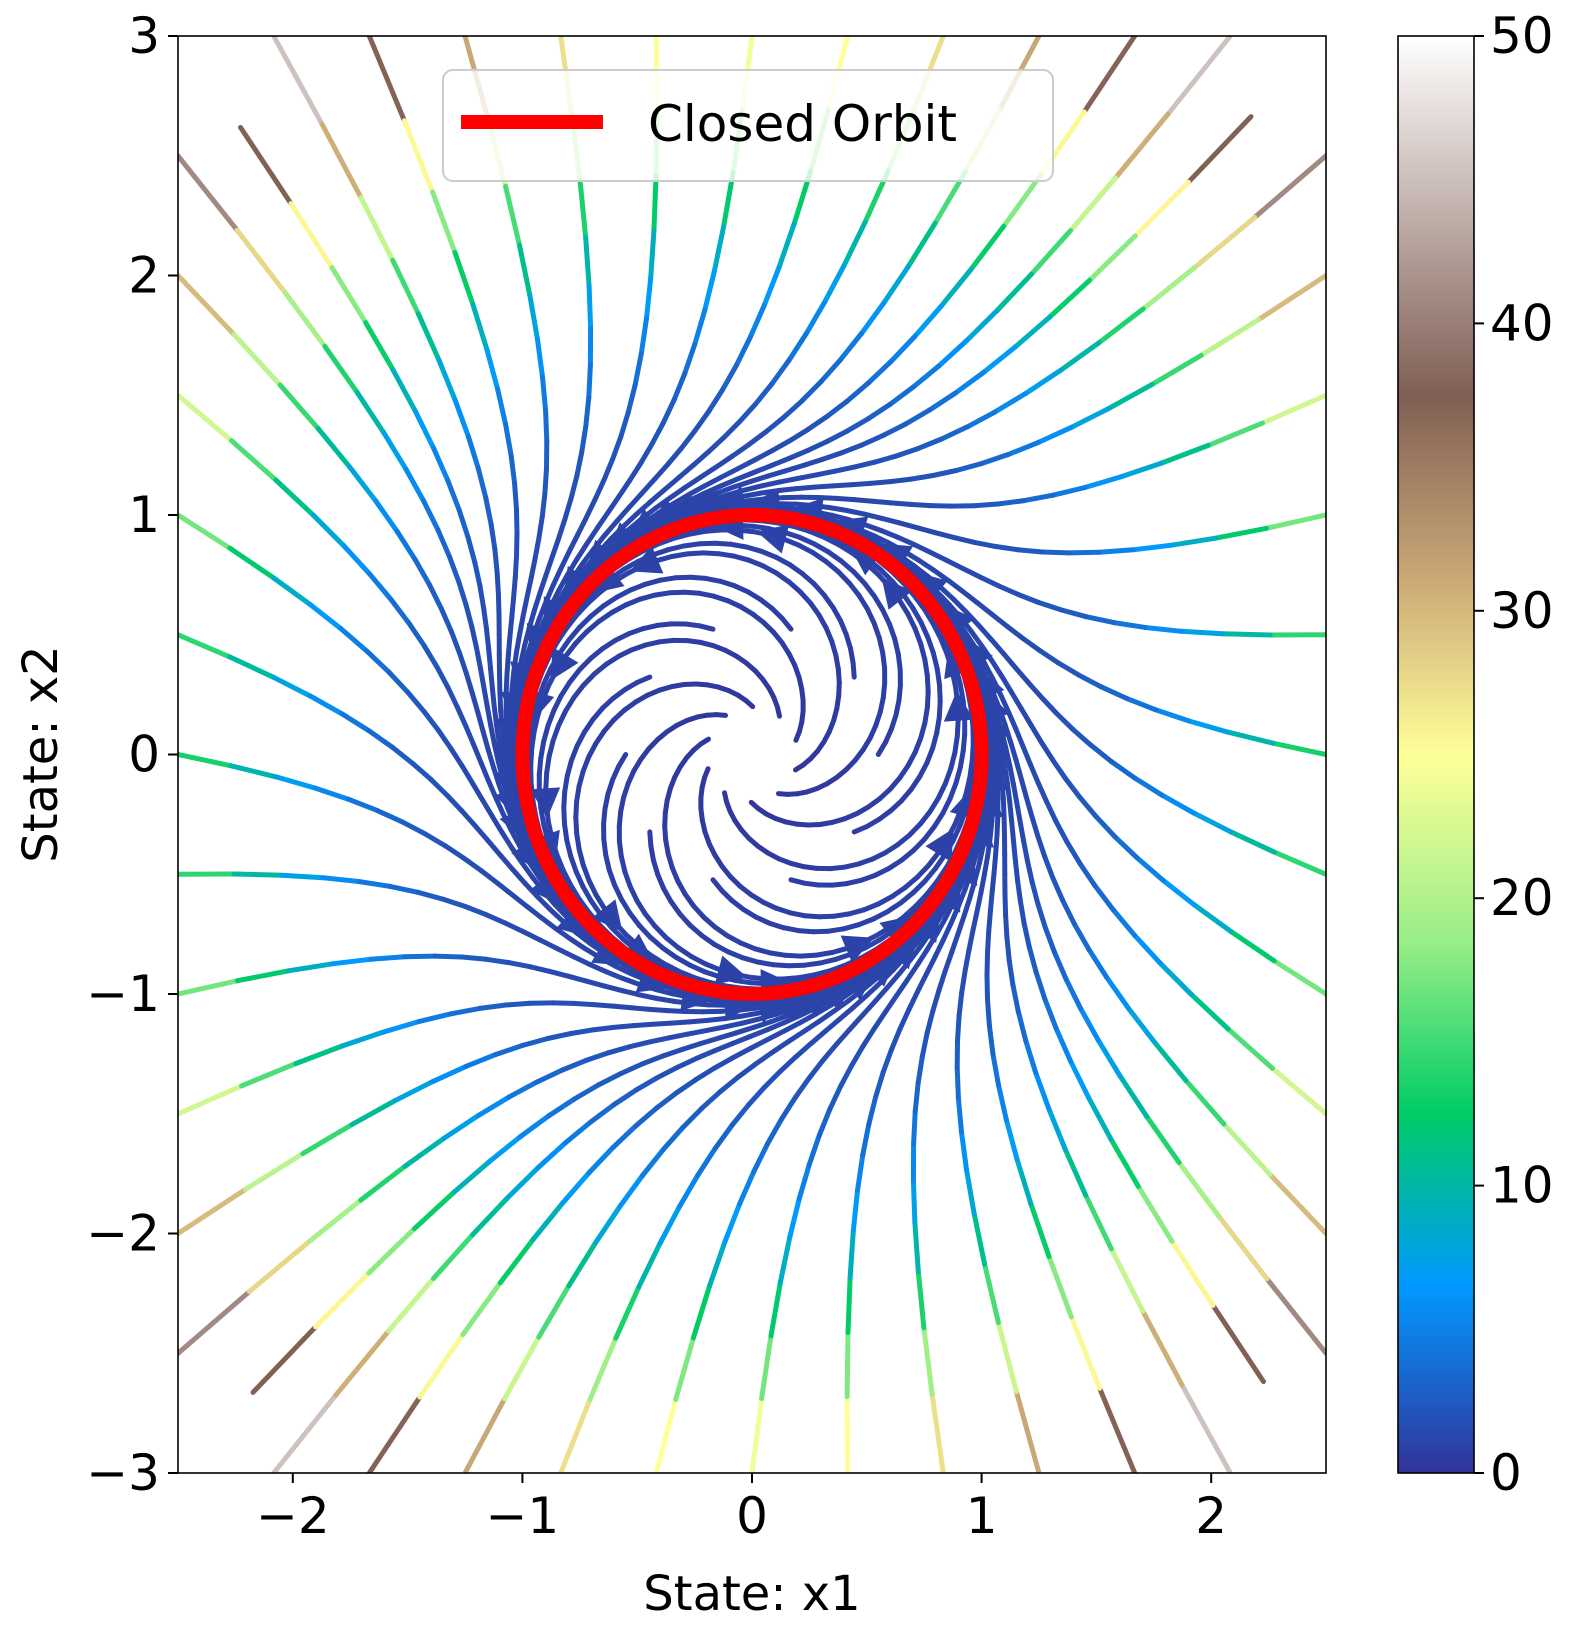 The width and height of the screenshot is (1577, 1628). What do you see at coordinates (1522, 36) in the screenshot?
I see `colorbar-tick-label: 50` at bounding box center [1522, 36].